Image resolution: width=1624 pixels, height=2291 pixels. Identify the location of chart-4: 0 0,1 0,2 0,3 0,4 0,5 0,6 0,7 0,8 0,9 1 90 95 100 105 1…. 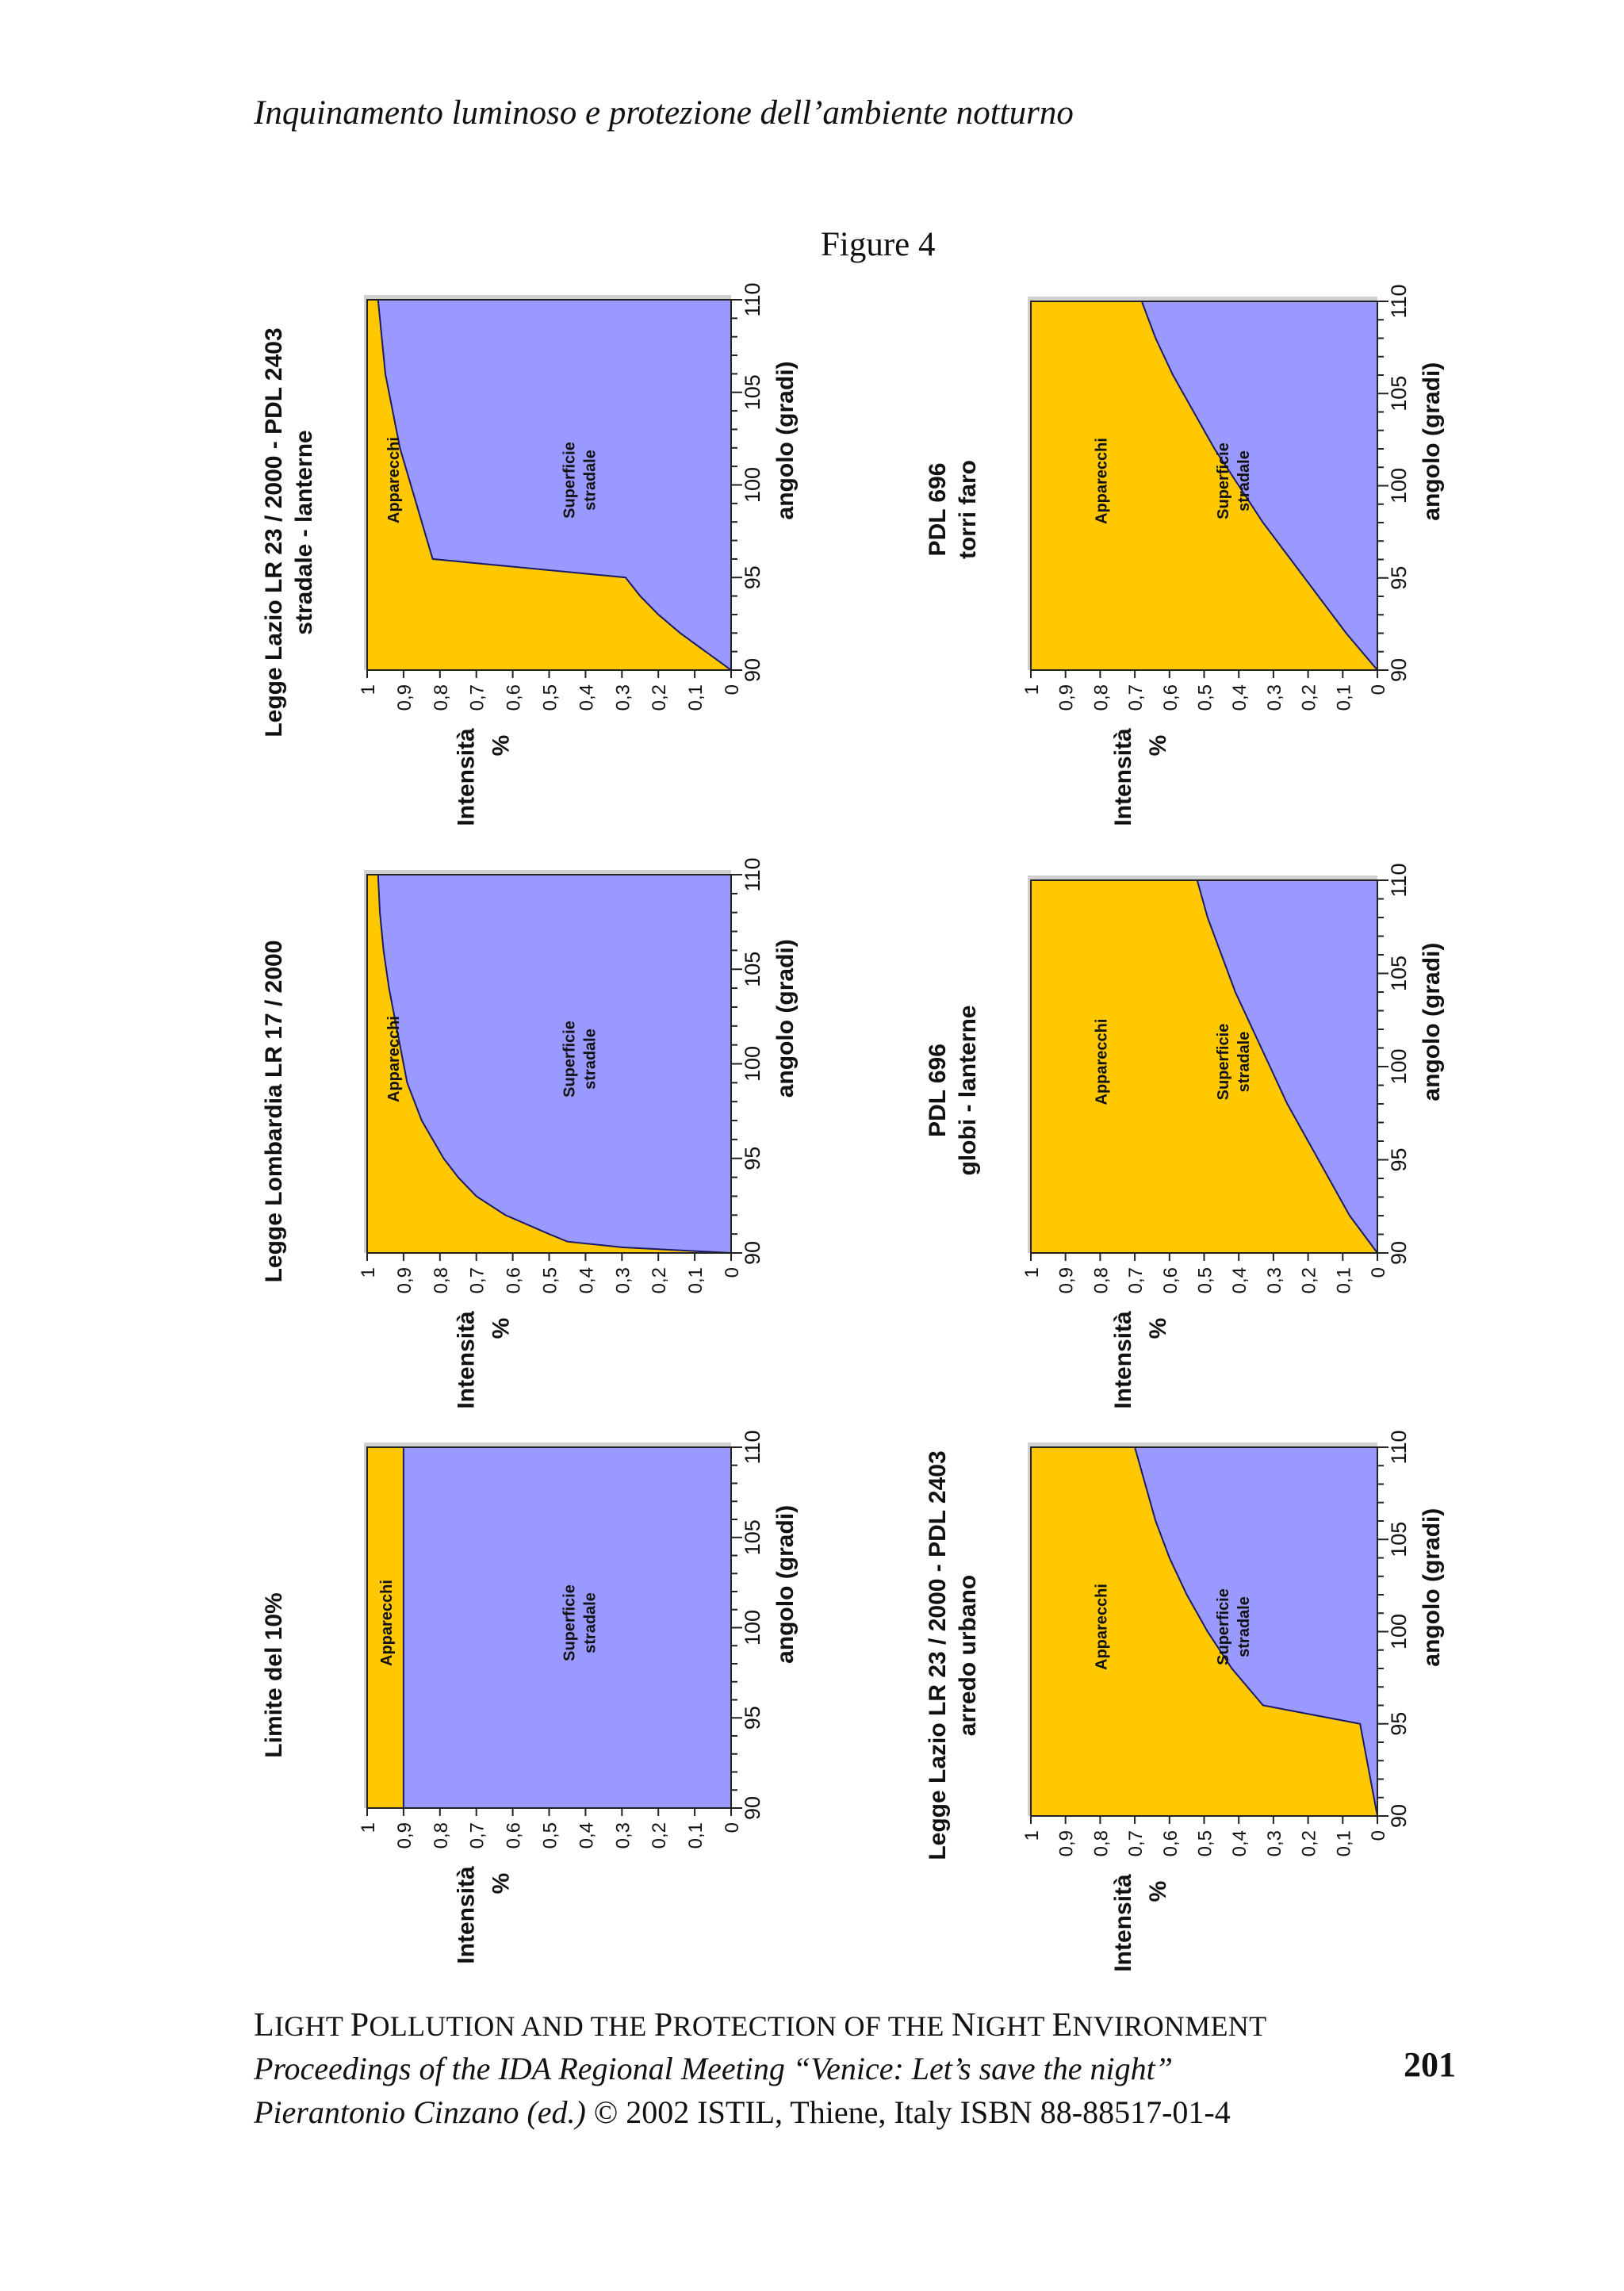
(1185, 1700).